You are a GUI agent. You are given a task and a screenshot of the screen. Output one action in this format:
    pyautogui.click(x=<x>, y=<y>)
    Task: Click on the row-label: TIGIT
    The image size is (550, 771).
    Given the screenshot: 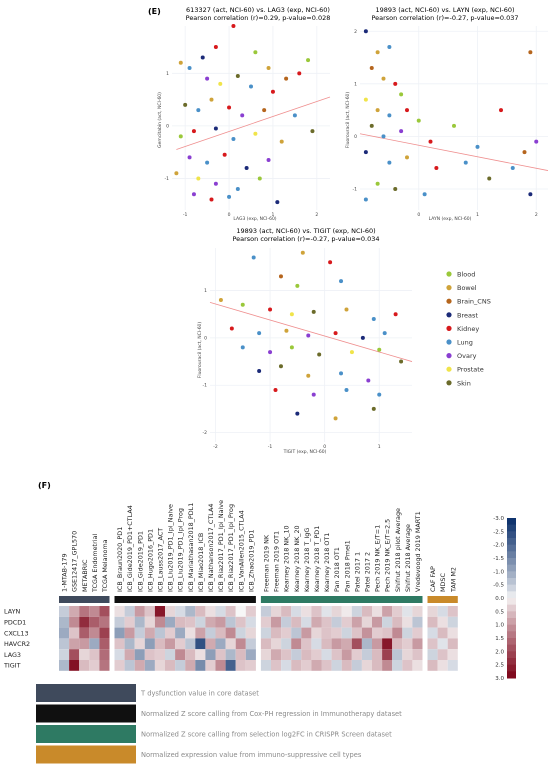 What is the action you would take?
    pyautogui.click(x=12, y=666)
    